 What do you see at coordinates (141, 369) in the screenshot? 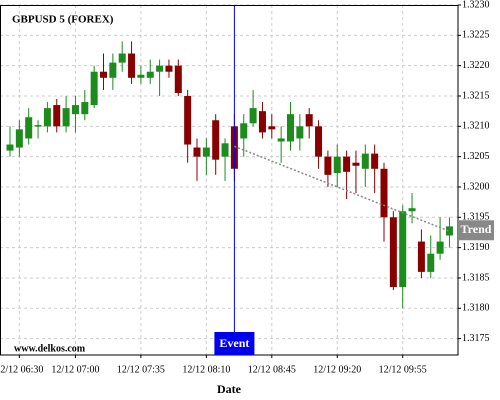
I see `x-tick-label: 12/12 07:35` at bounding box center [141, 369].